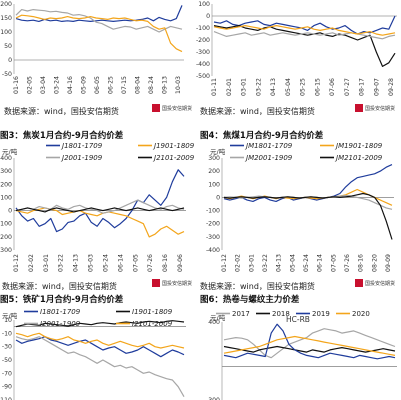 Image resolution: width=401 pixels, height=400 pixels. I want to click on legend-label: 2017, so click(241, 314).